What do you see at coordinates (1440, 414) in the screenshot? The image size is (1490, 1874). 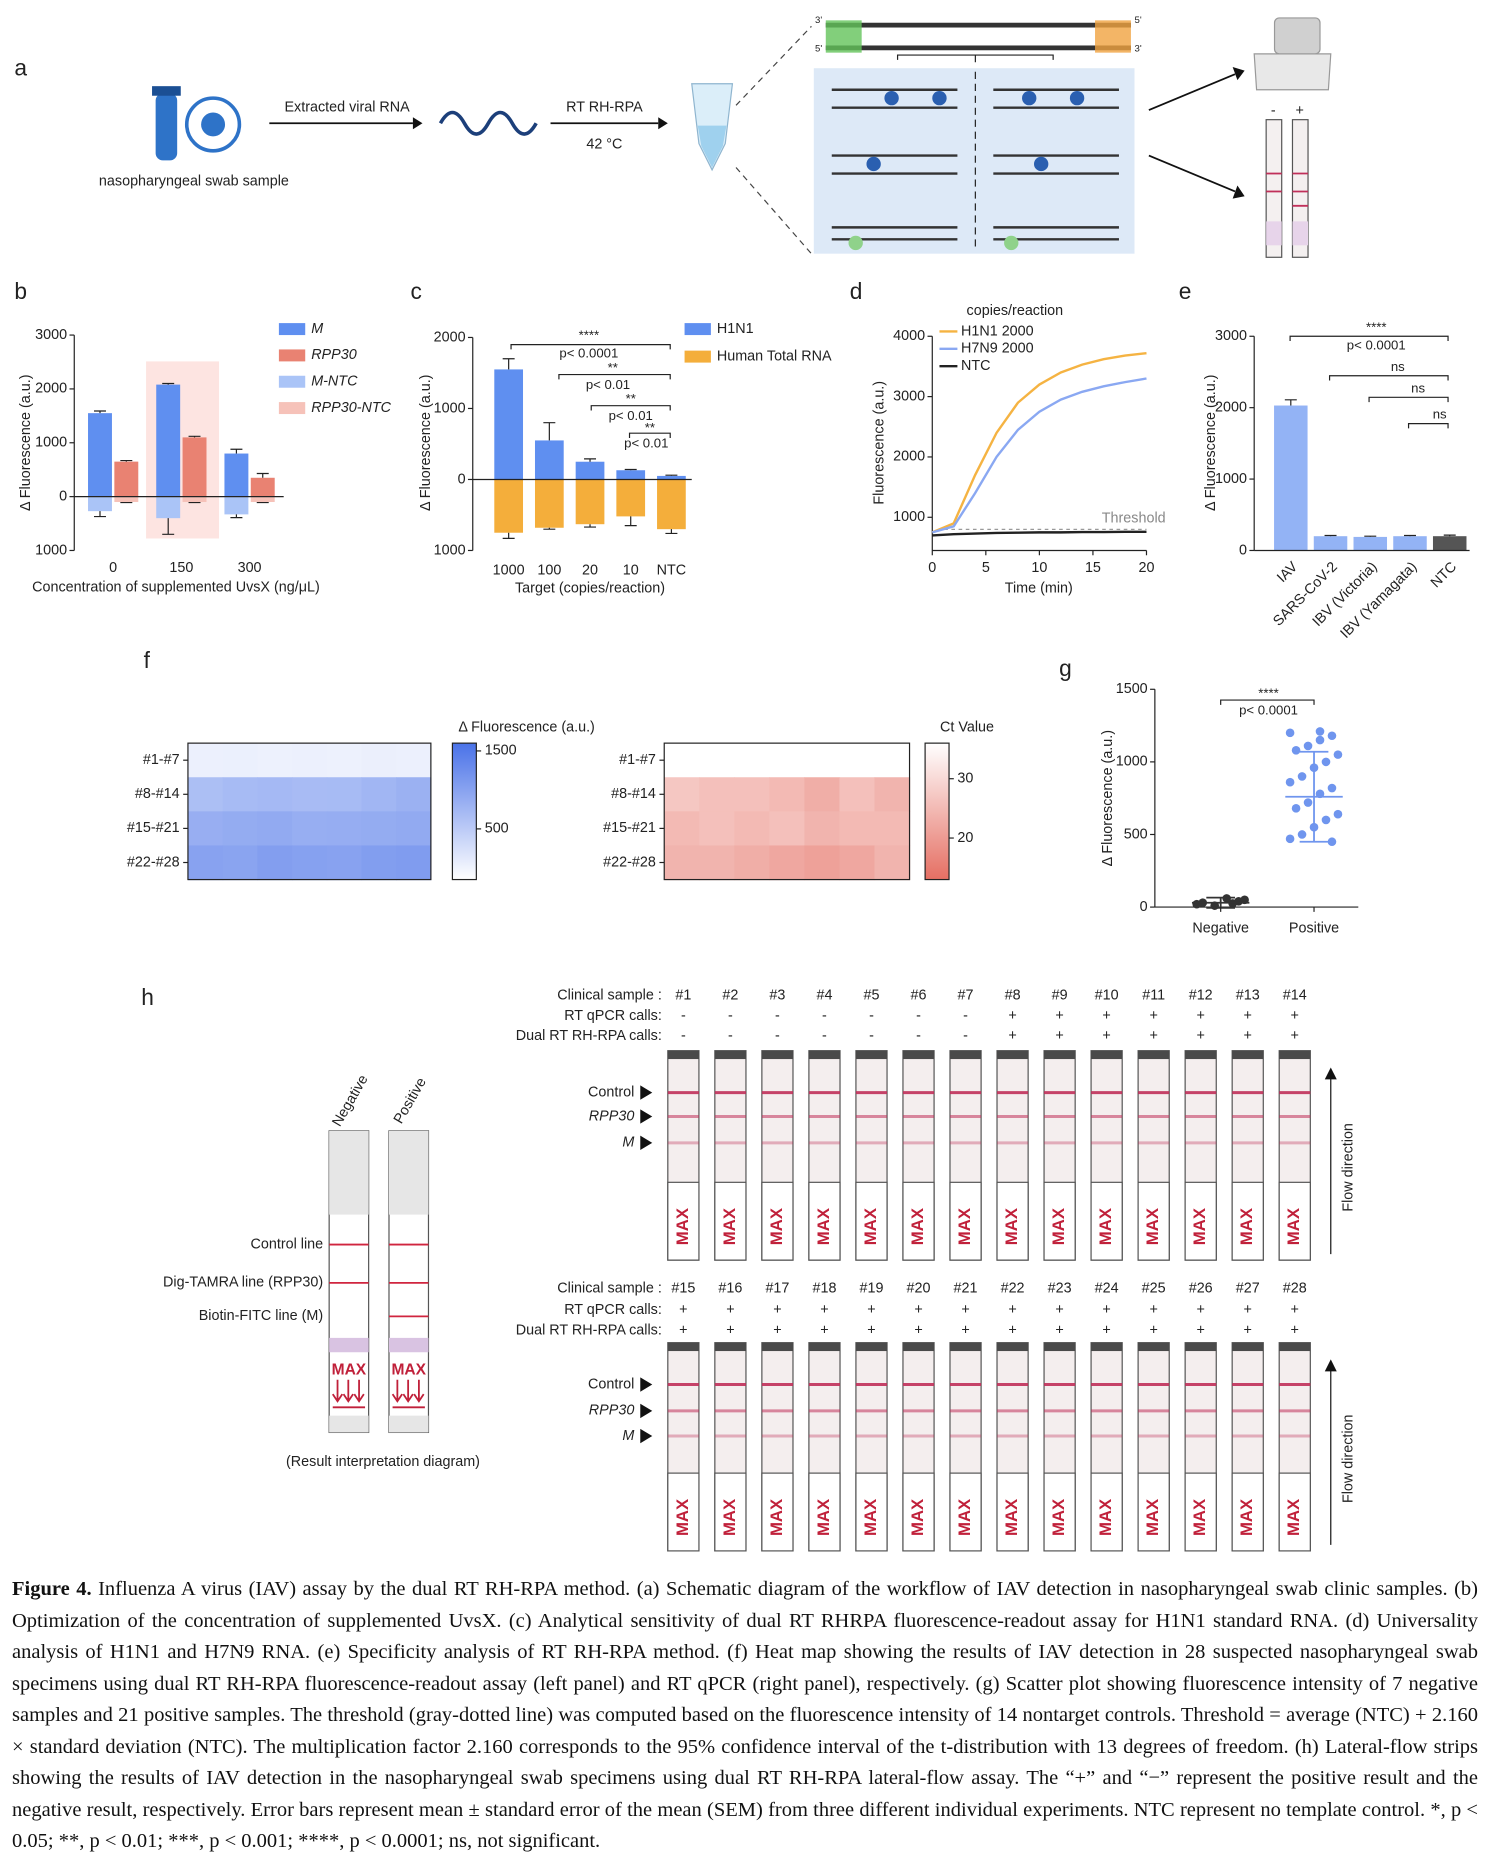 I see `significance: ns` at bounding box center [1440, 414].